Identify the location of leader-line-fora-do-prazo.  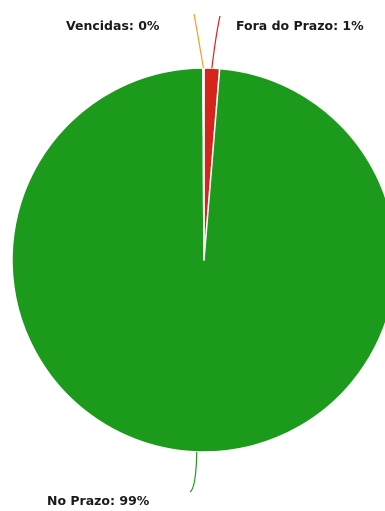
(216, 42).